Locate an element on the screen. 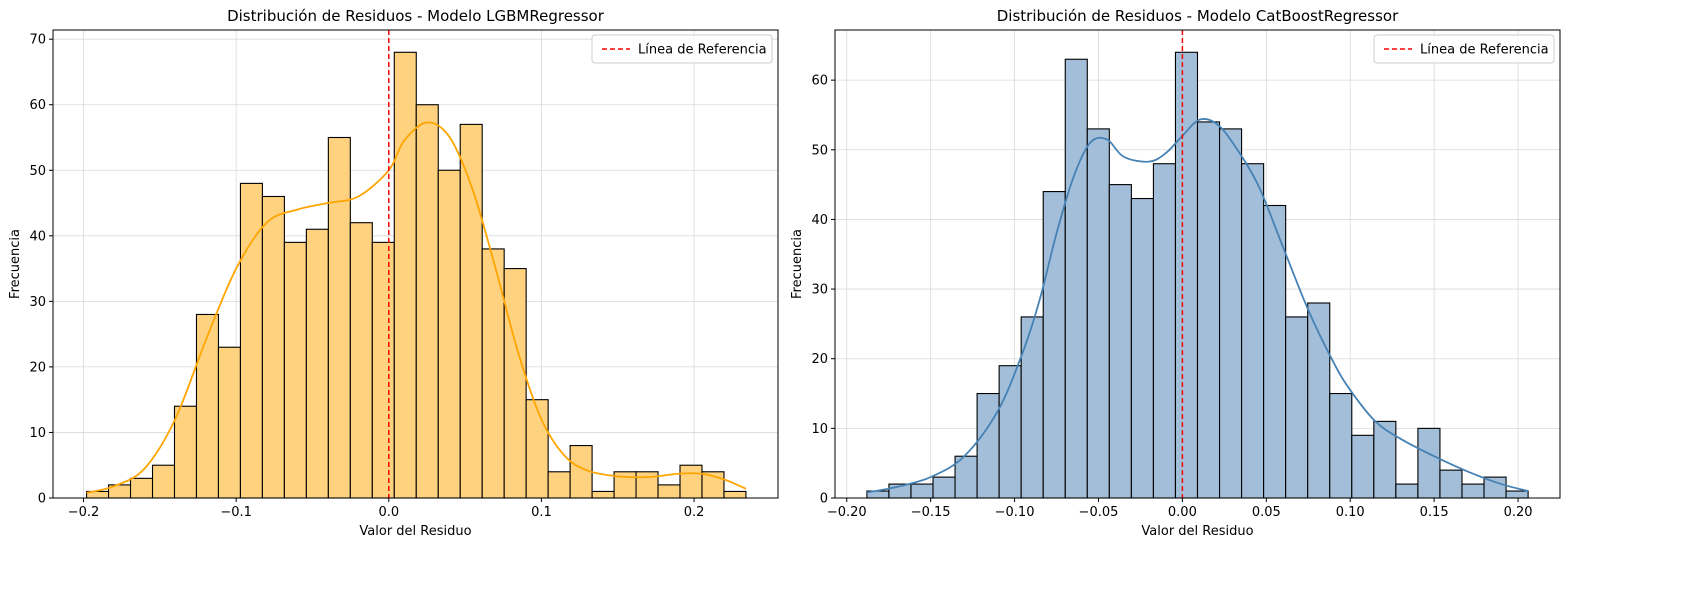 The height and width of the screenshot is (590, 1690). x-tick-label: 0.05 is located at coordinates (1266, 512).